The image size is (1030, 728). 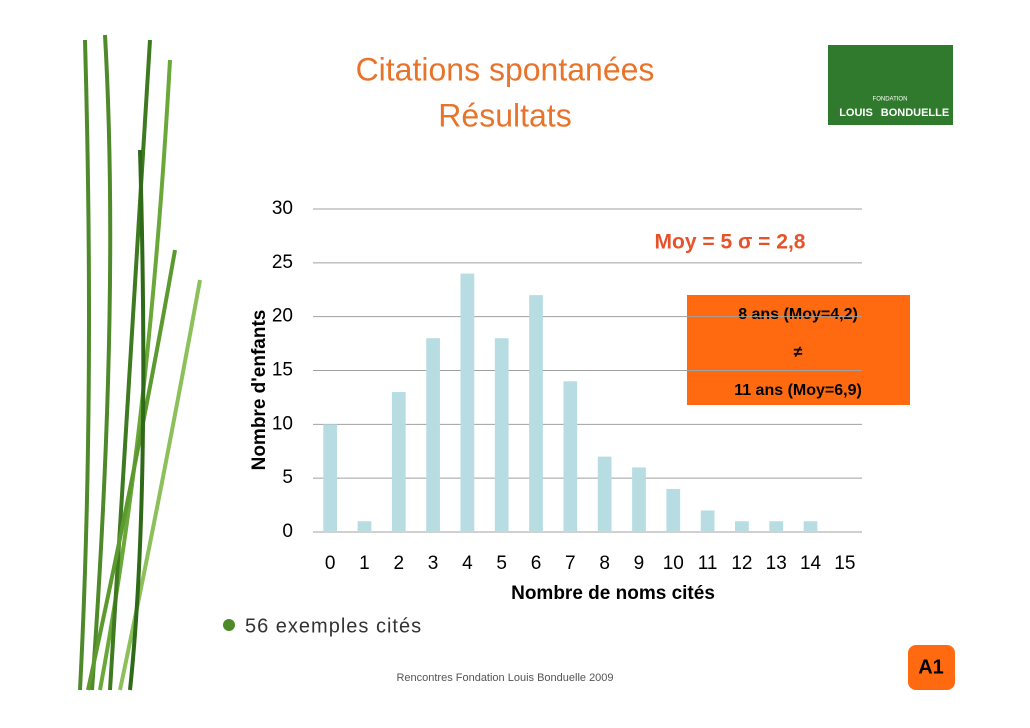 I want to click on annotation-box, so click(x=798, y=350).